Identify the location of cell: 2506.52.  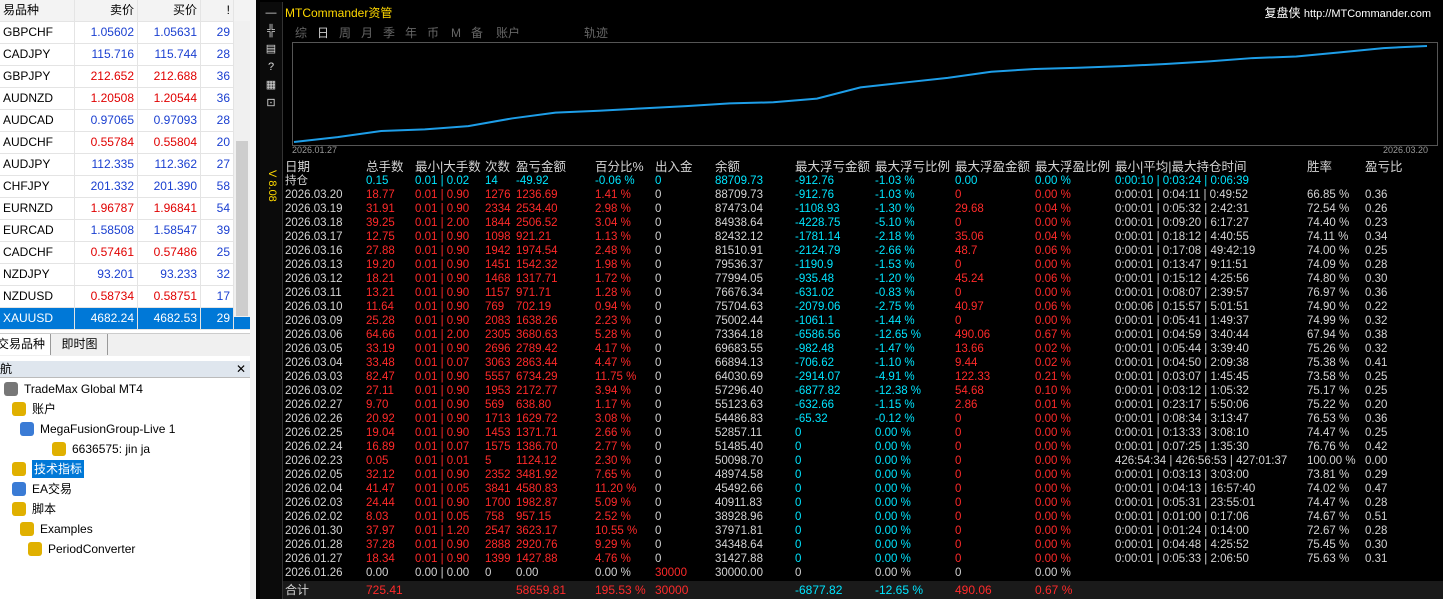
(537, 223).